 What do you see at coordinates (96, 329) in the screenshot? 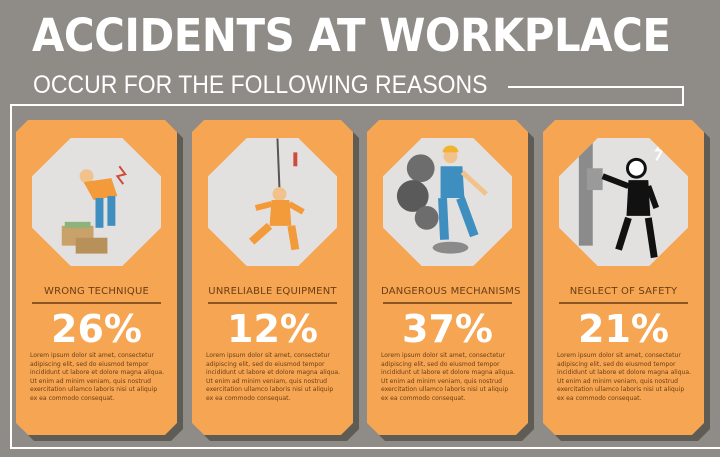
I see `percentage: 26%` at bounding box center [96, 329].